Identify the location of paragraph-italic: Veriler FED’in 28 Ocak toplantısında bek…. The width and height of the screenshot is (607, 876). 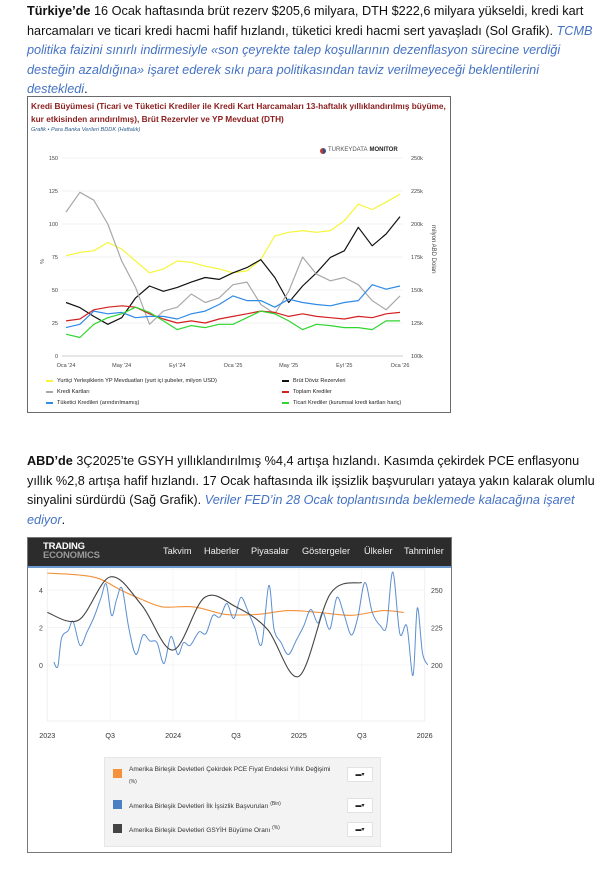
(301, 510).